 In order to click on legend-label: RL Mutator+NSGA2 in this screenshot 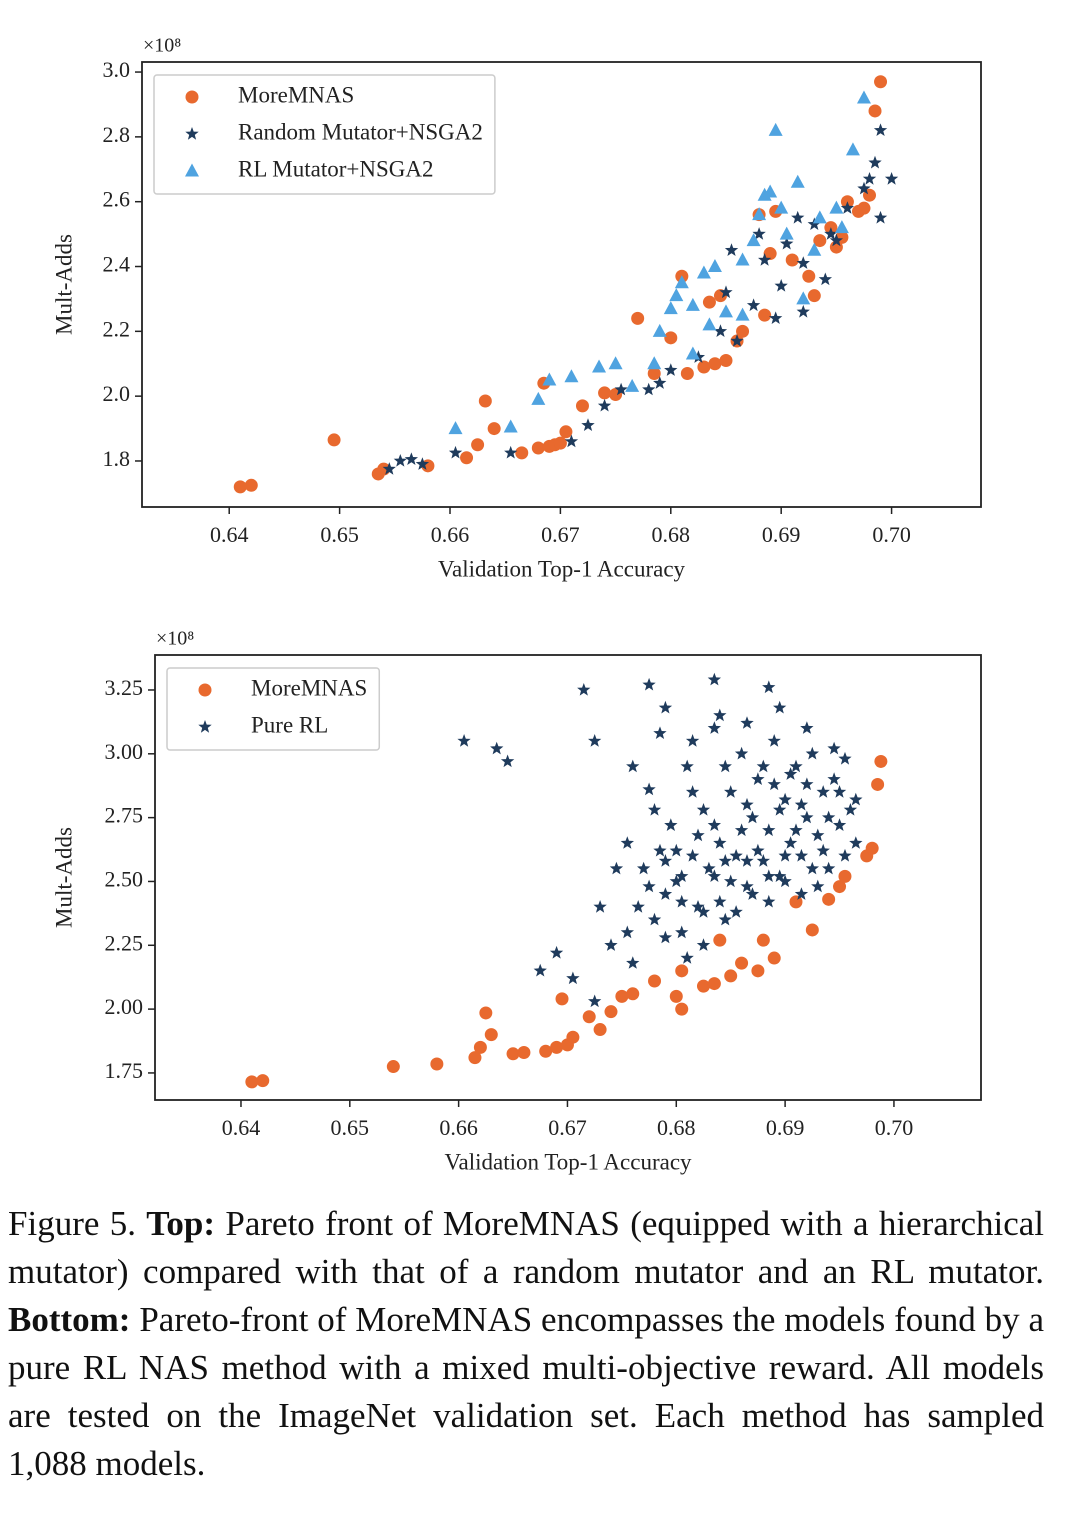, I will do `click(335, 168)`.